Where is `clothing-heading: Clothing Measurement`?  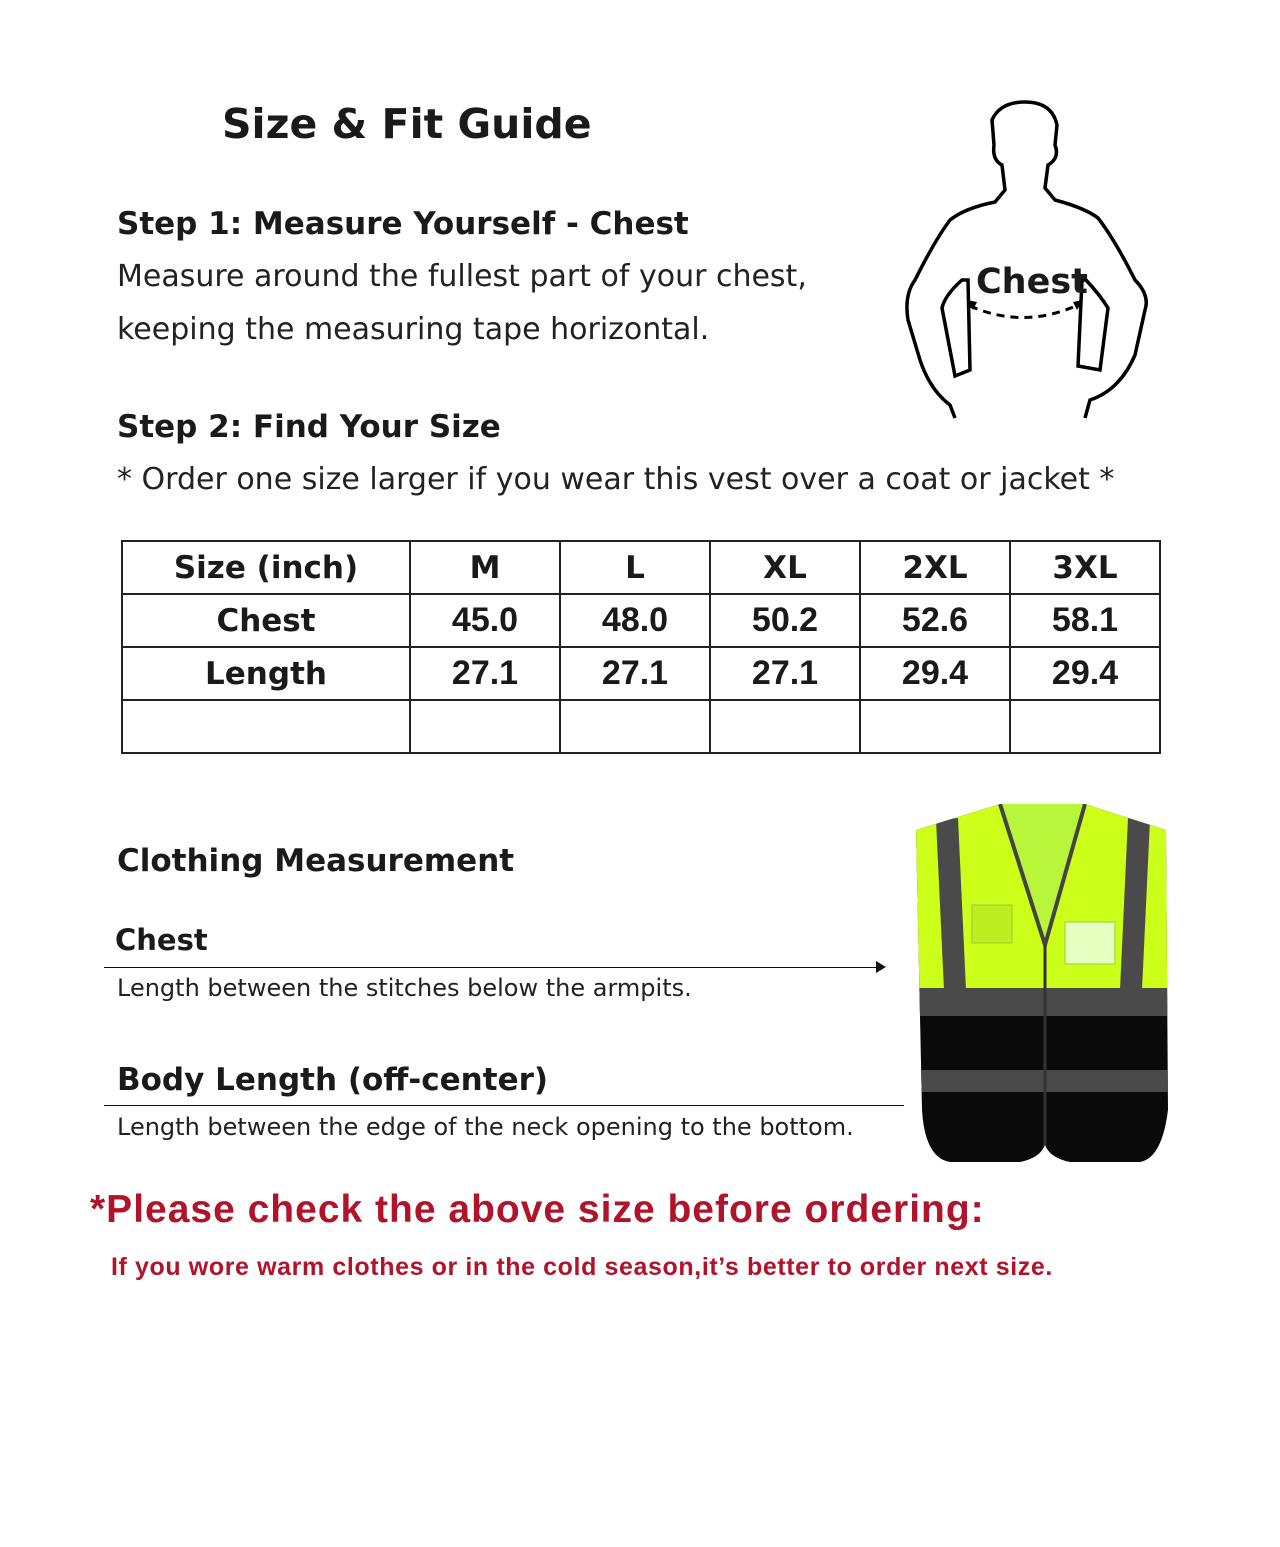 clothing-heading: Clothing Measurement is located at coordinates (316, 861).